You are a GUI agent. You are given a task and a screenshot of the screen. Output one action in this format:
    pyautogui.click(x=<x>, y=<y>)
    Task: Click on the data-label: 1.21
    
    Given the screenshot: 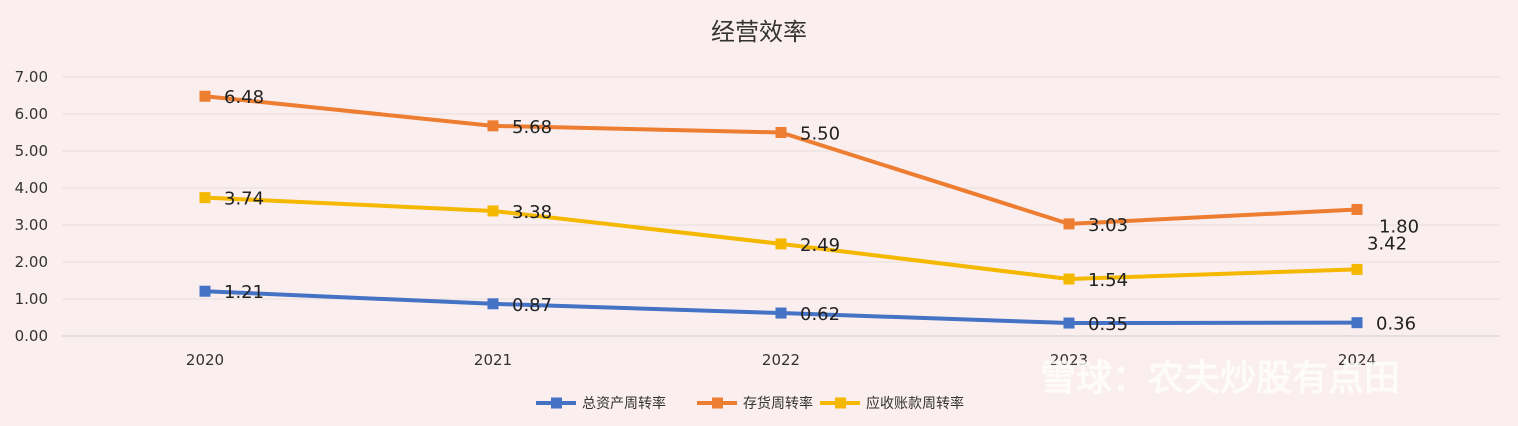 What is the action you would take?
    pyautogui.click(x=244, y=292)
    